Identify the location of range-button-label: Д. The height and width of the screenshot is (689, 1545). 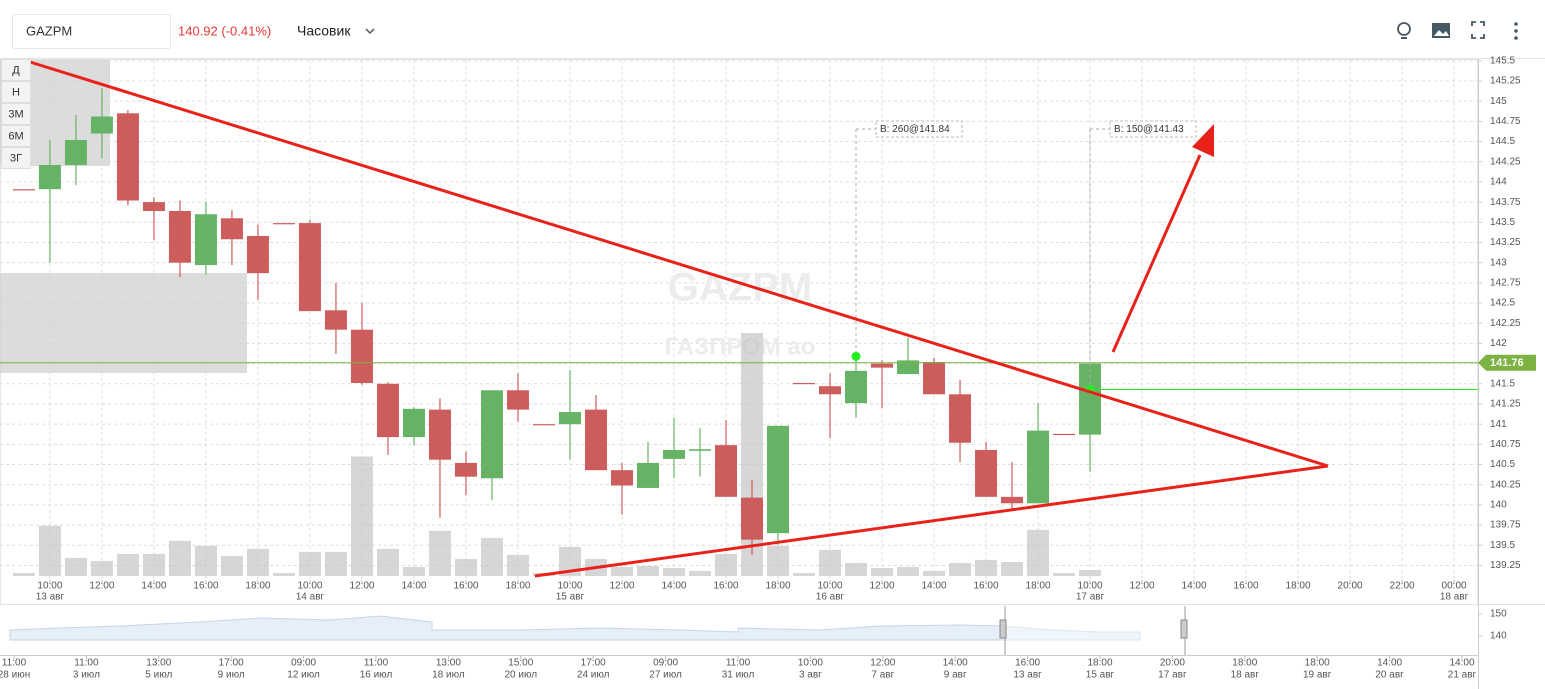
(16, 70).